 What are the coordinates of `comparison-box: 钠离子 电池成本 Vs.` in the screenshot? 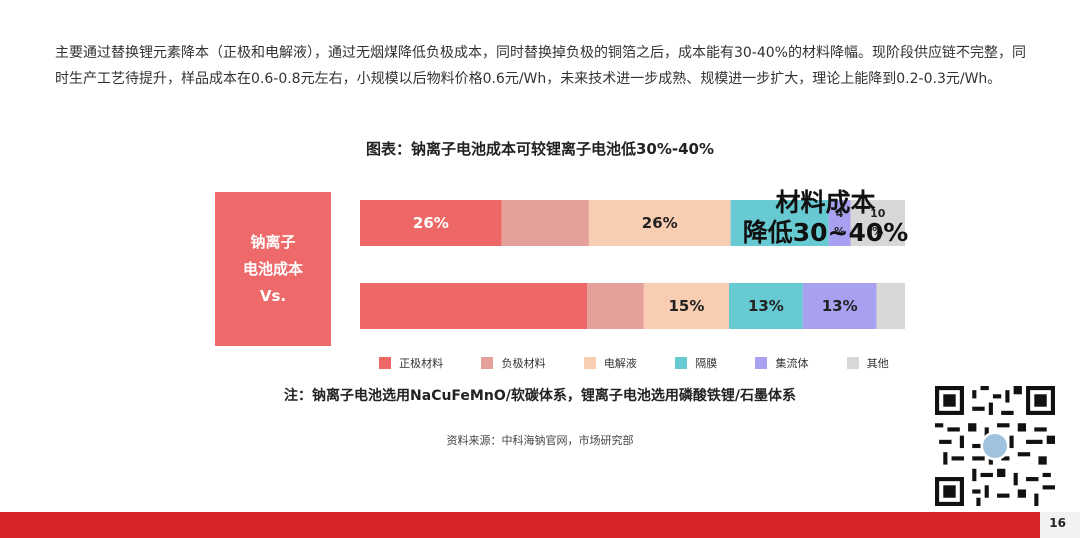 It's located at (273, 269).